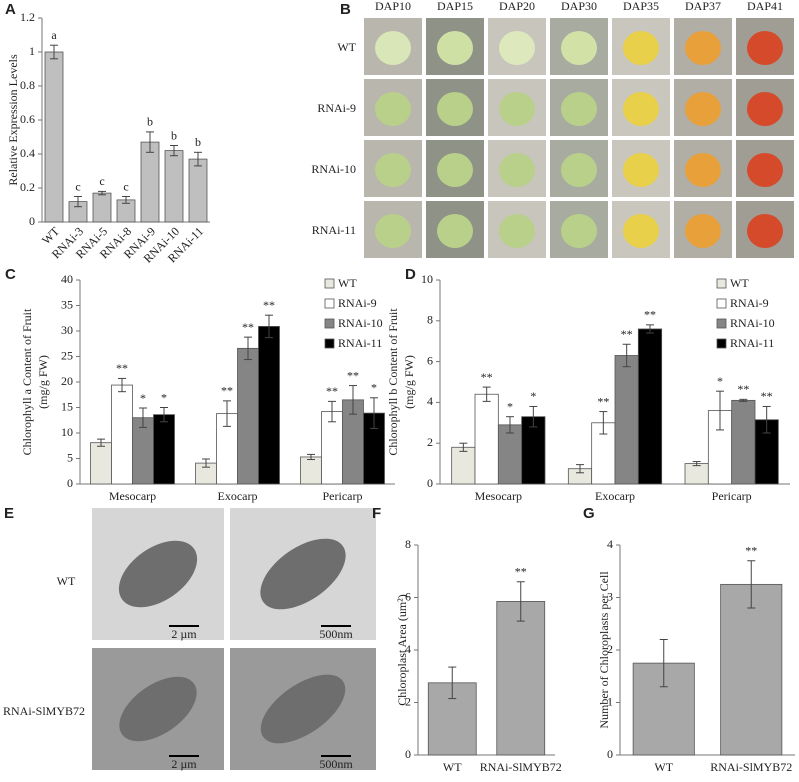 The height and width of the screenshot is (782, 799). What do you see at coordinates (360, 323) in the screenshot?
I see `legend-label: RNAi-10` at bounding box center [360, 323].